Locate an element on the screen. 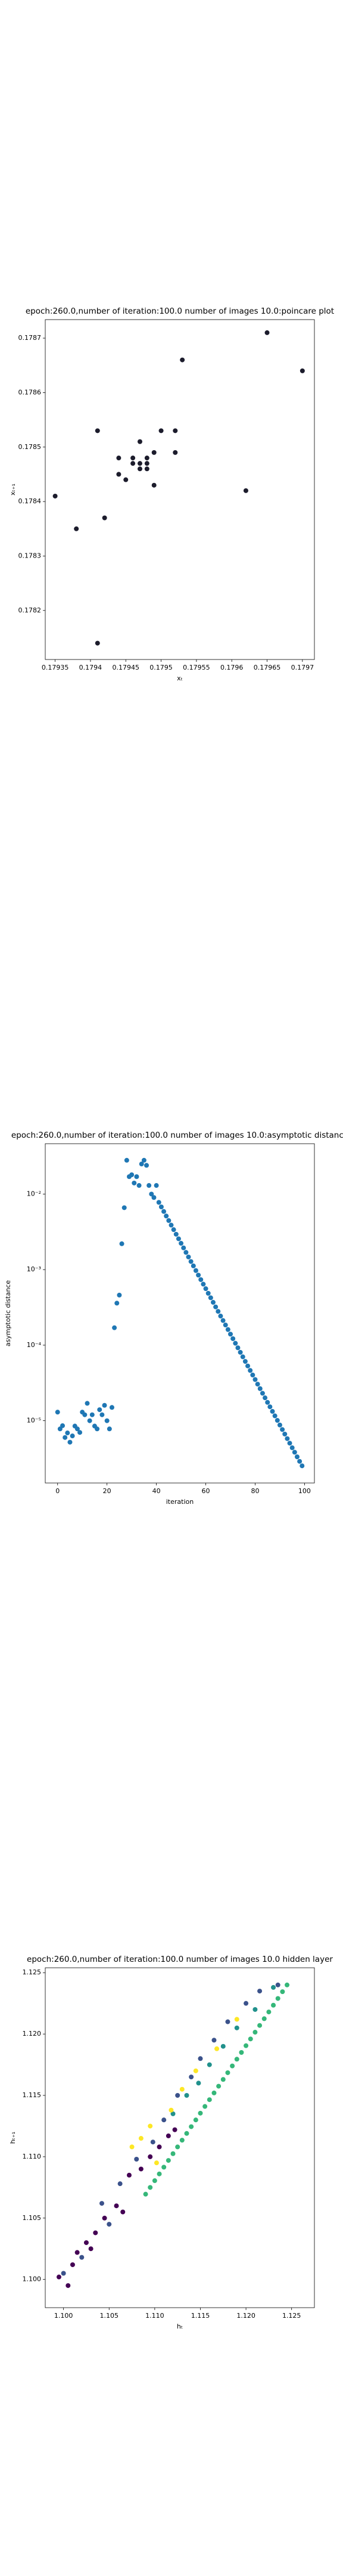  x-axis-label: hₜ is located at coordinates (180, 2327).